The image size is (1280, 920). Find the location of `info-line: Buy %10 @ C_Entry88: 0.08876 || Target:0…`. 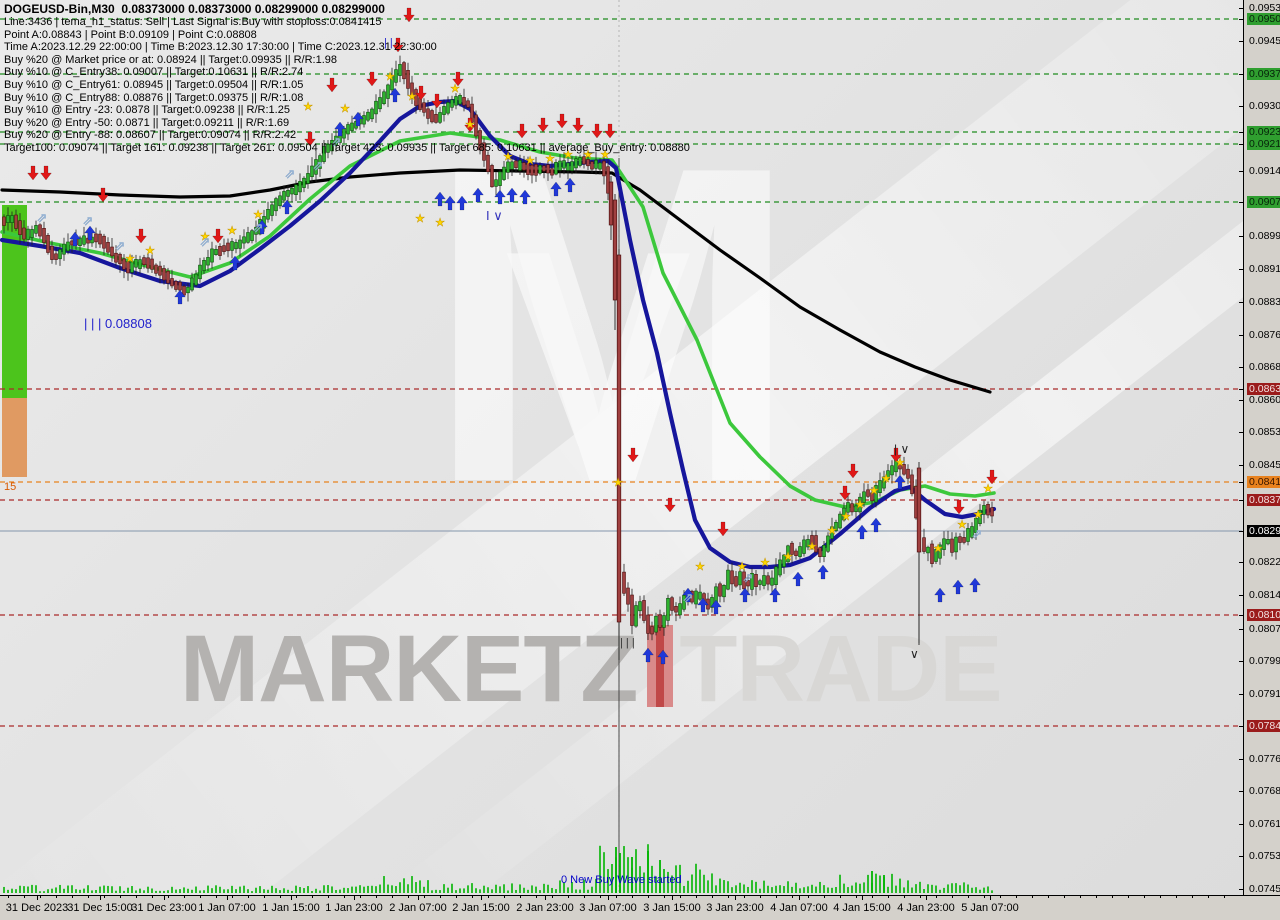

info-line: Buy %10 @ C_Entry88: 0.08876 || Target:0… is located at coordinates (154, 97).